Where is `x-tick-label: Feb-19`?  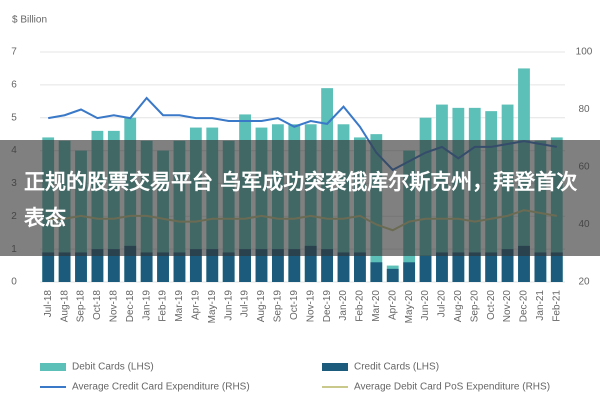 x-tick-label: Feb-19 is located at coordinates (163, 306).